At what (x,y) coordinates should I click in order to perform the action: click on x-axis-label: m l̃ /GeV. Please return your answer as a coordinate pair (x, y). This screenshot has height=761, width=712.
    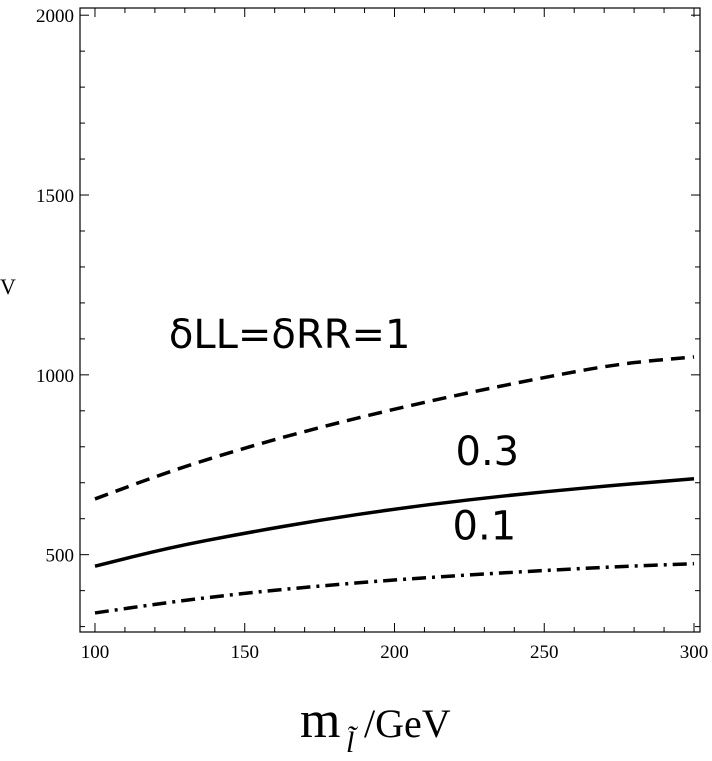
    Looking at the image, I should click on (375, 725).